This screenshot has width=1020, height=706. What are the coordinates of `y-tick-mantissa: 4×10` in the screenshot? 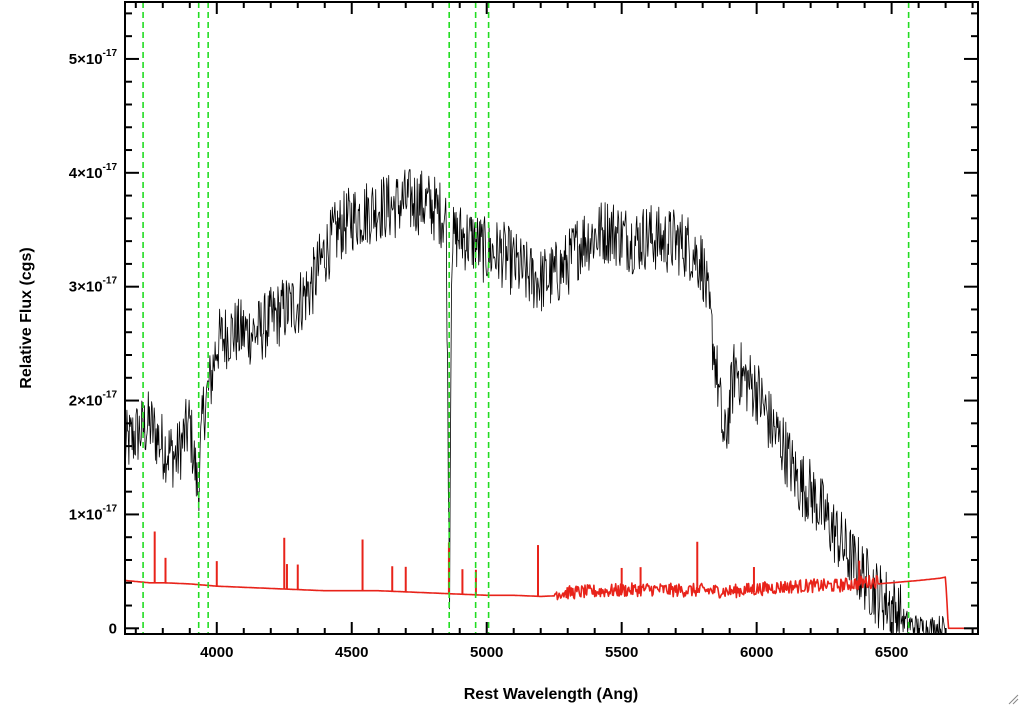 It's located at (86, 173).